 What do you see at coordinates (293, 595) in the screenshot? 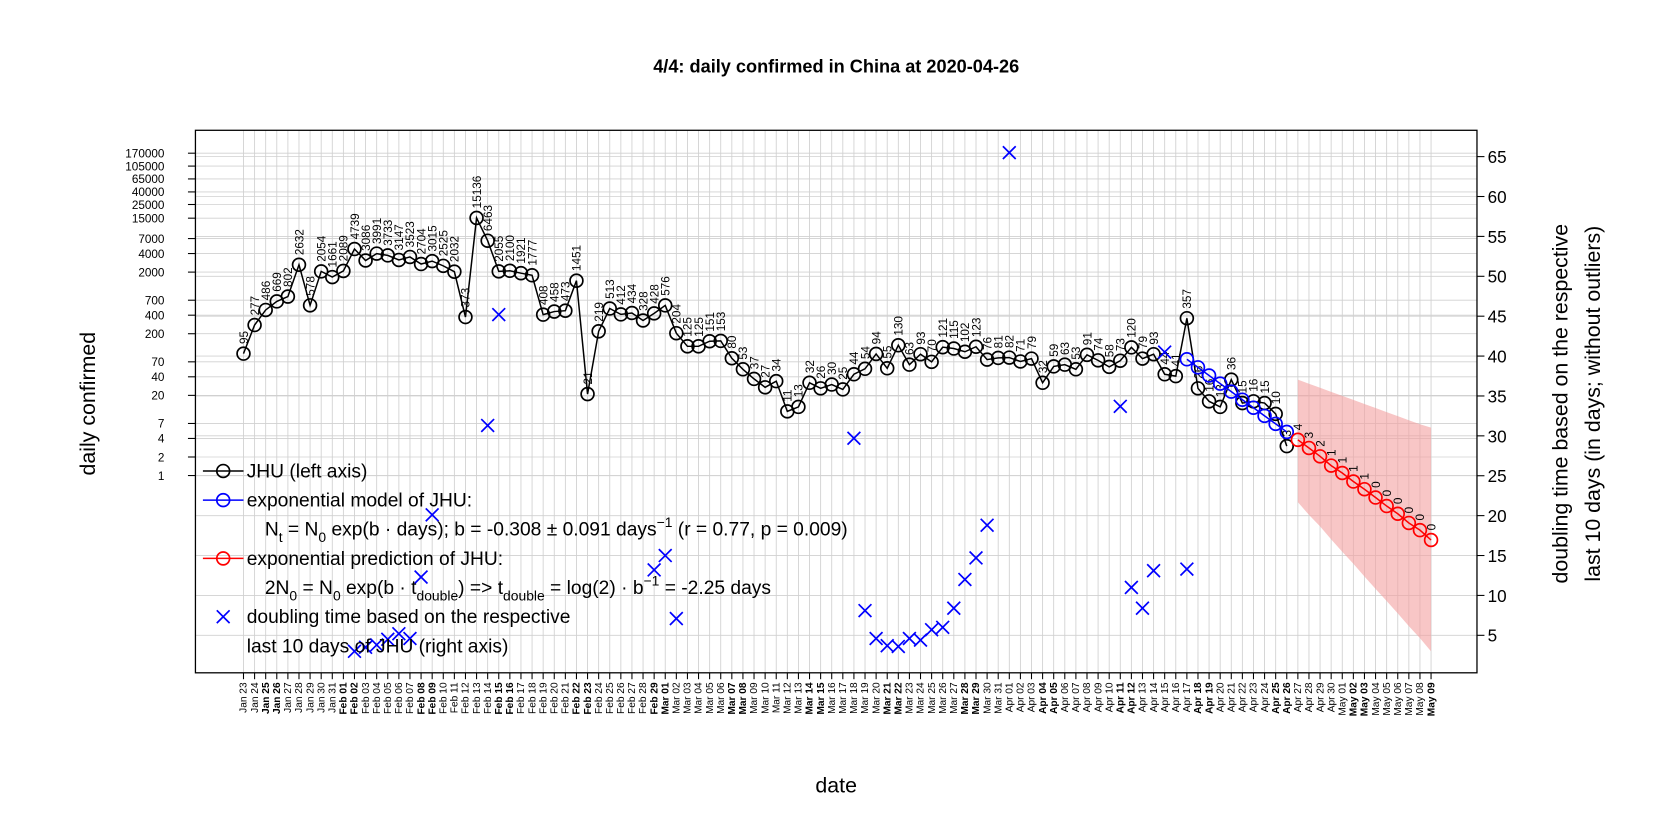
I see `legend-detail-part: 0` at bounding box center [293, 595].